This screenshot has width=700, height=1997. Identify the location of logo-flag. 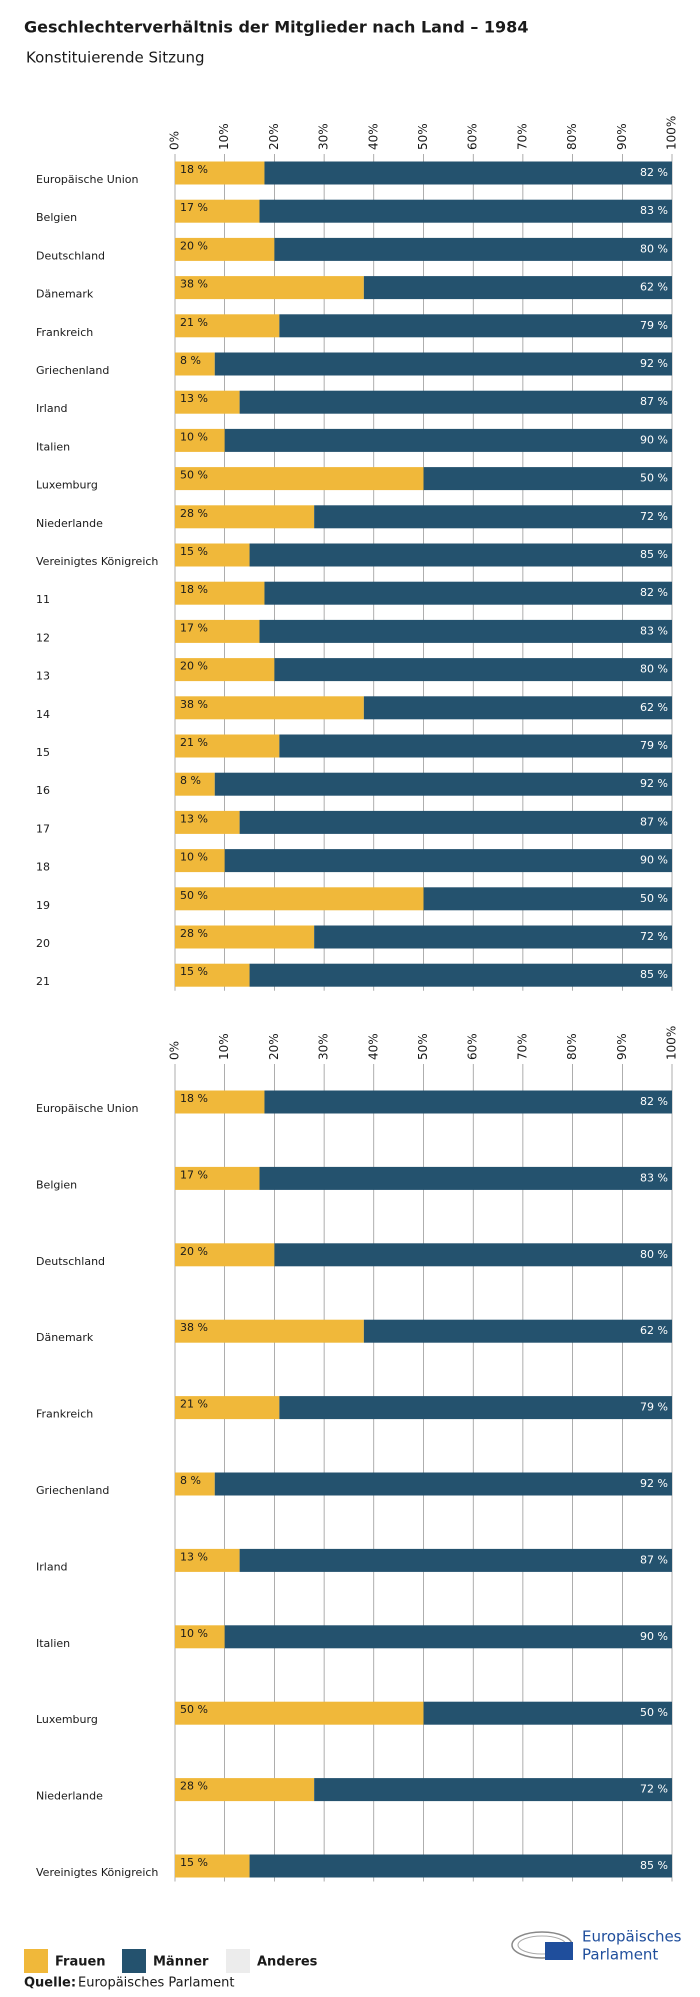
(559, 1951).